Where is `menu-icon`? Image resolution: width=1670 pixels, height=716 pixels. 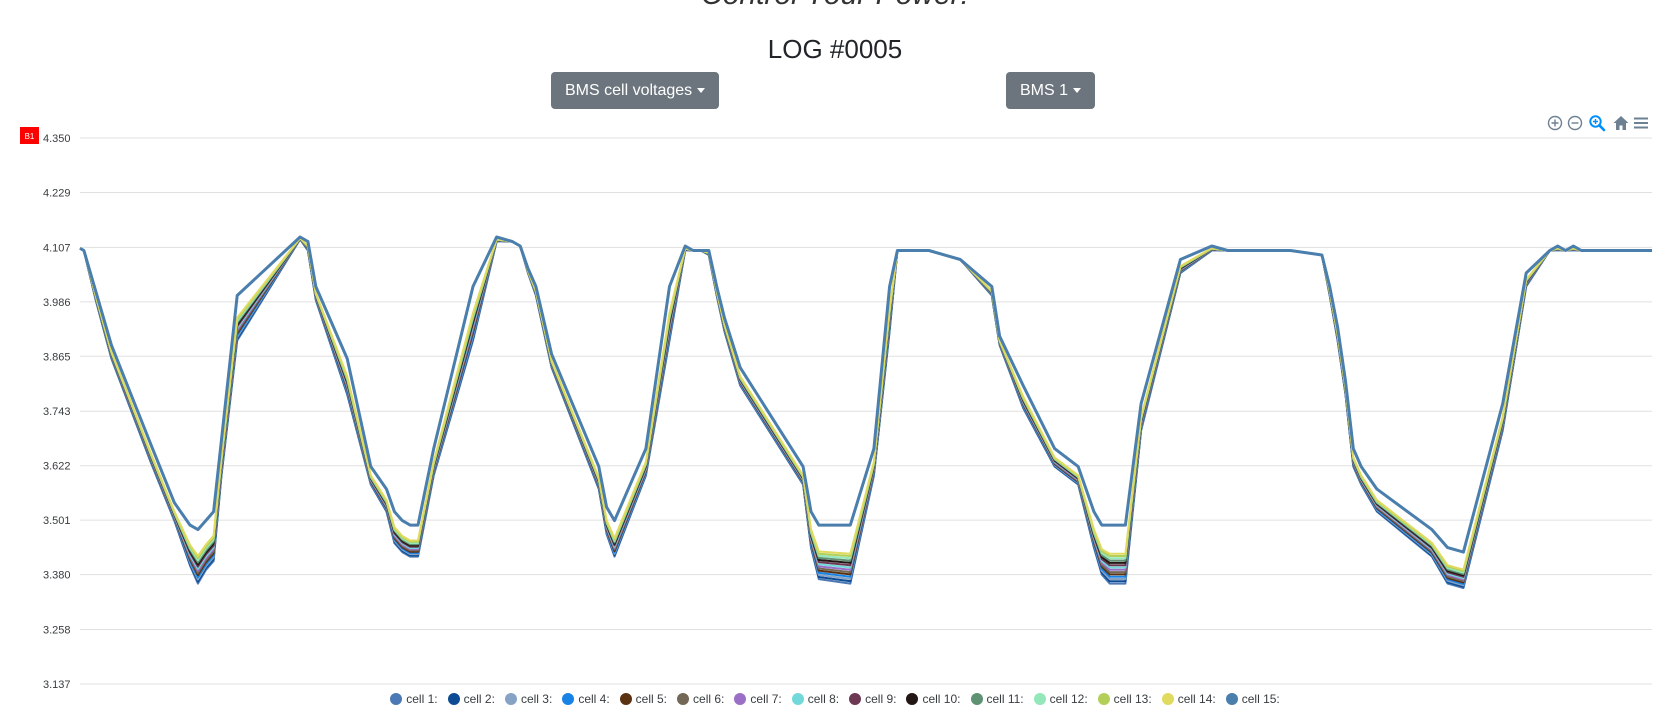 menu-icon is located at coordinates (1641, 123).